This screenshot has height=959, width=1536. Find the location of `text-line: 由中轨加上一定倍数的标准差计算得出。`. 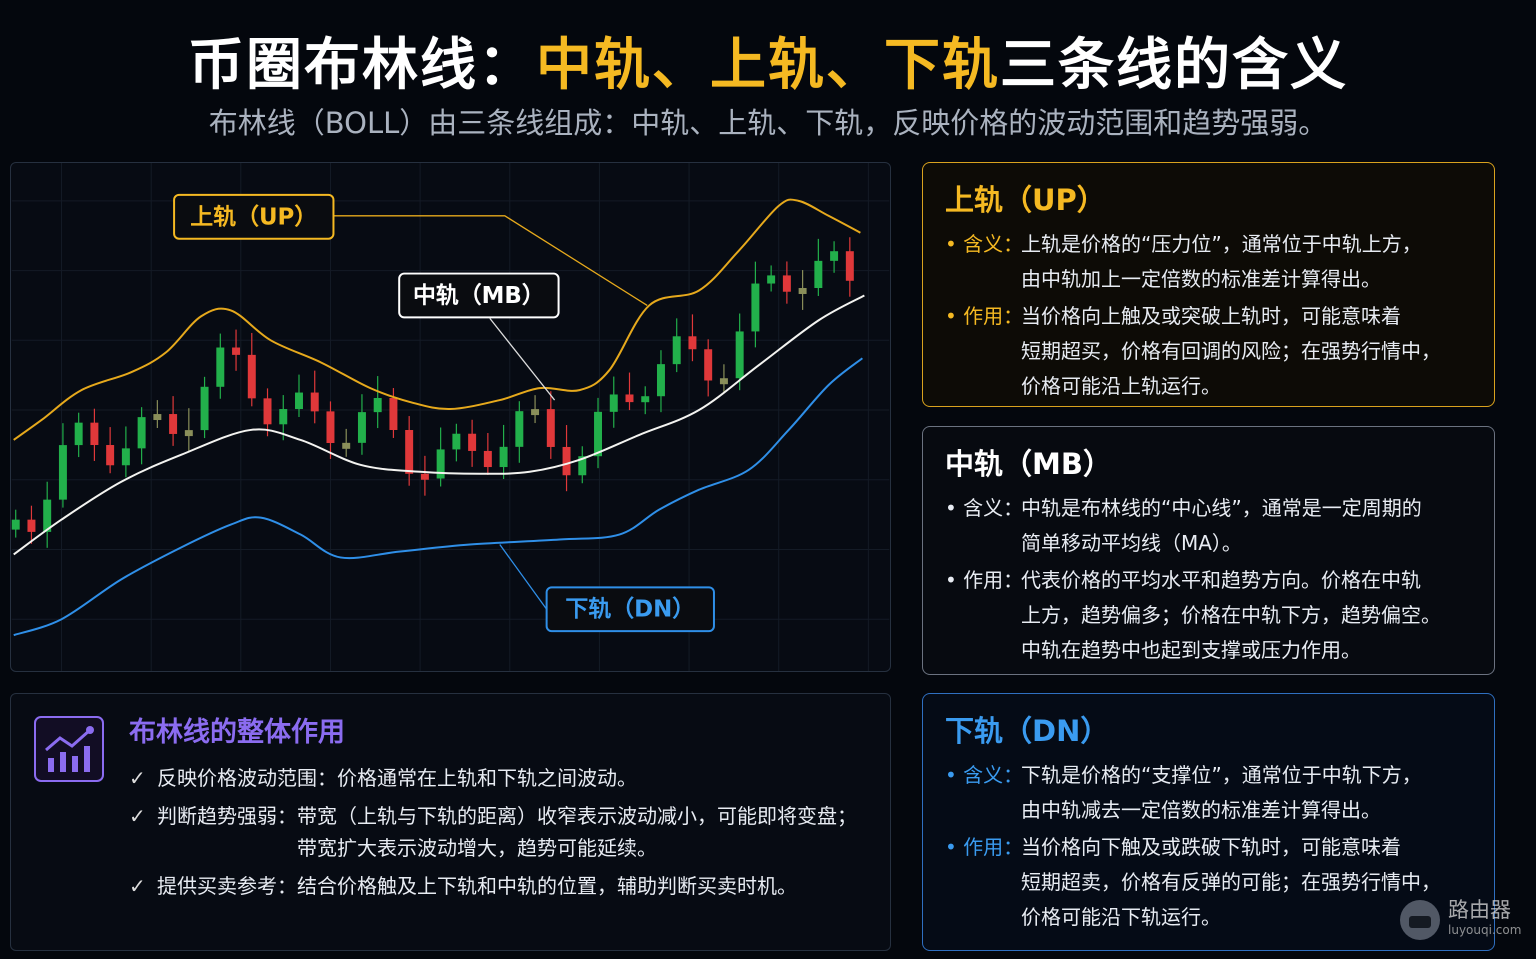

text-line: 由中轨加上一定倍数的标准差计算得出。 is located at coordinates (1201, 279).